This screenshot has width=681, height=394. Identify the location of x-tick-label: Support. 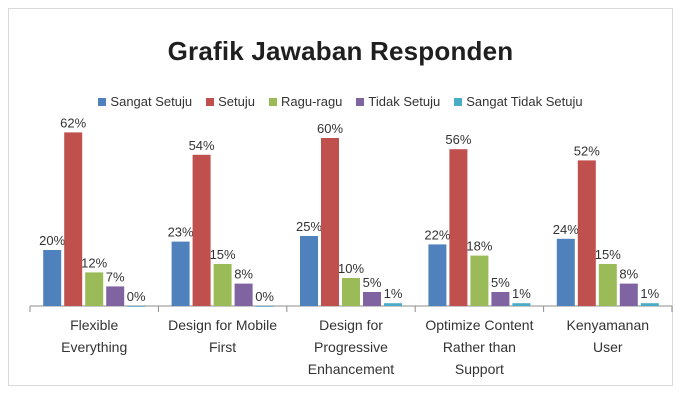
(479, 369).